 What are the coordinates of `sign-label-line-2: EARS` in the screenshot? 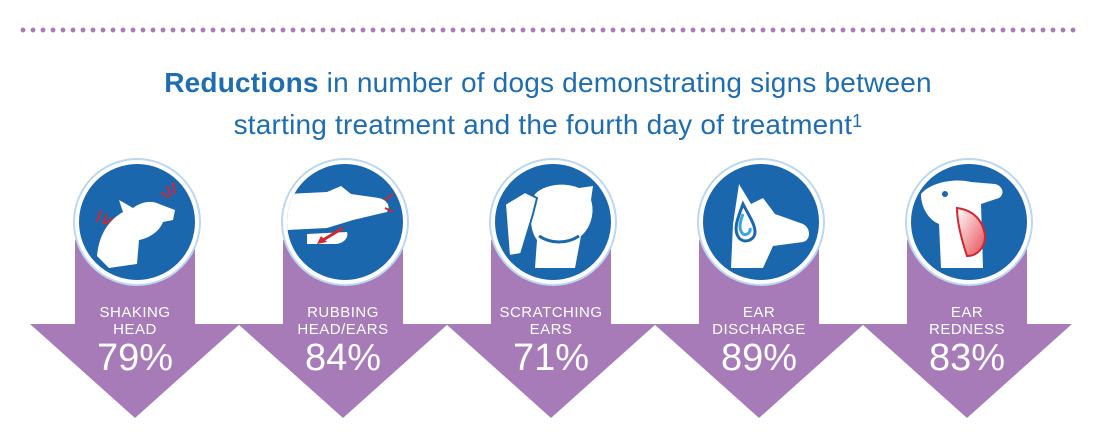 It's located at (551, 329).